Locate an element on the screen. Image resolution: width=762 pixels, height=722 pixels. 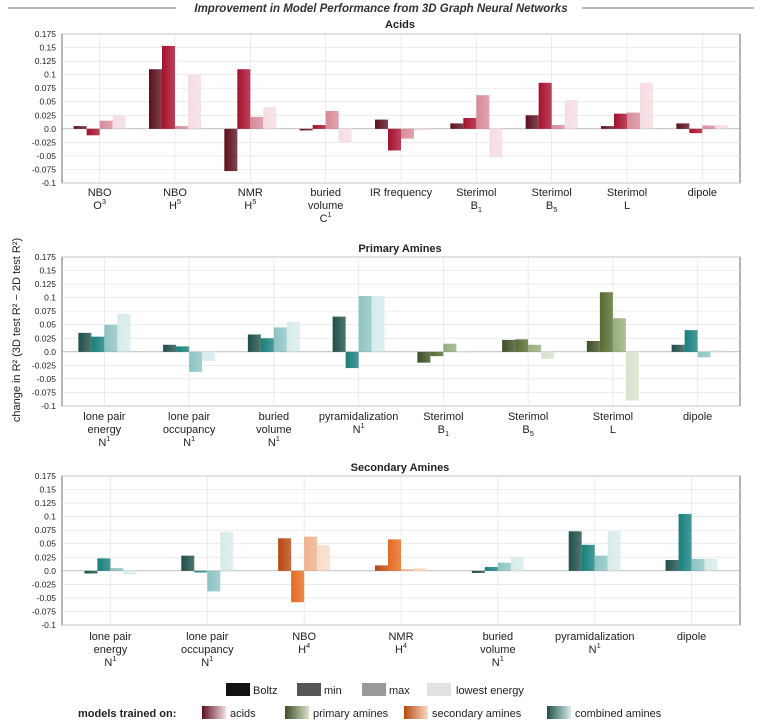
legend-swatch-combined-amines is located at coordinates (559, 712).